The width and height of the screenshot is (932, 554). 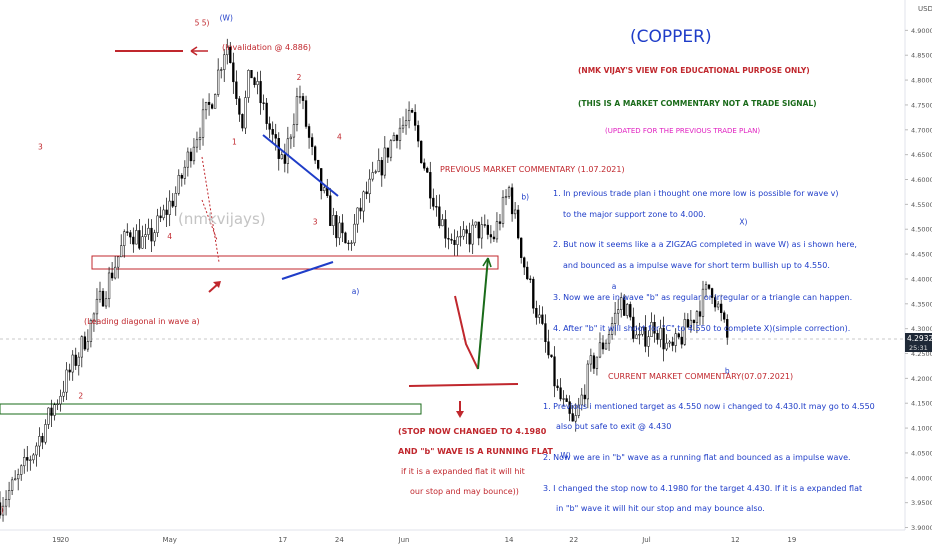 I want to click on instrument-title: (COPPER), so click(x=671, y=37).